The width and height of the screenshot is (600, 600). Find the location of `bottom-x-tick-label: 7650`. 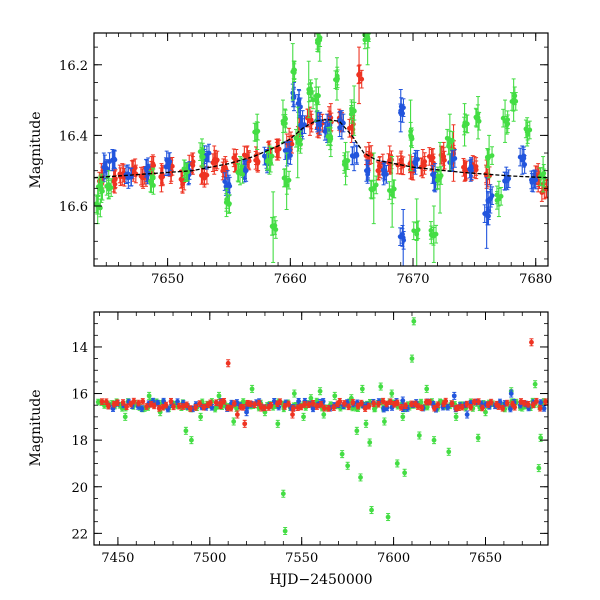

bottom-x-tick-label: 7650 is located at coordinates (485, 558).